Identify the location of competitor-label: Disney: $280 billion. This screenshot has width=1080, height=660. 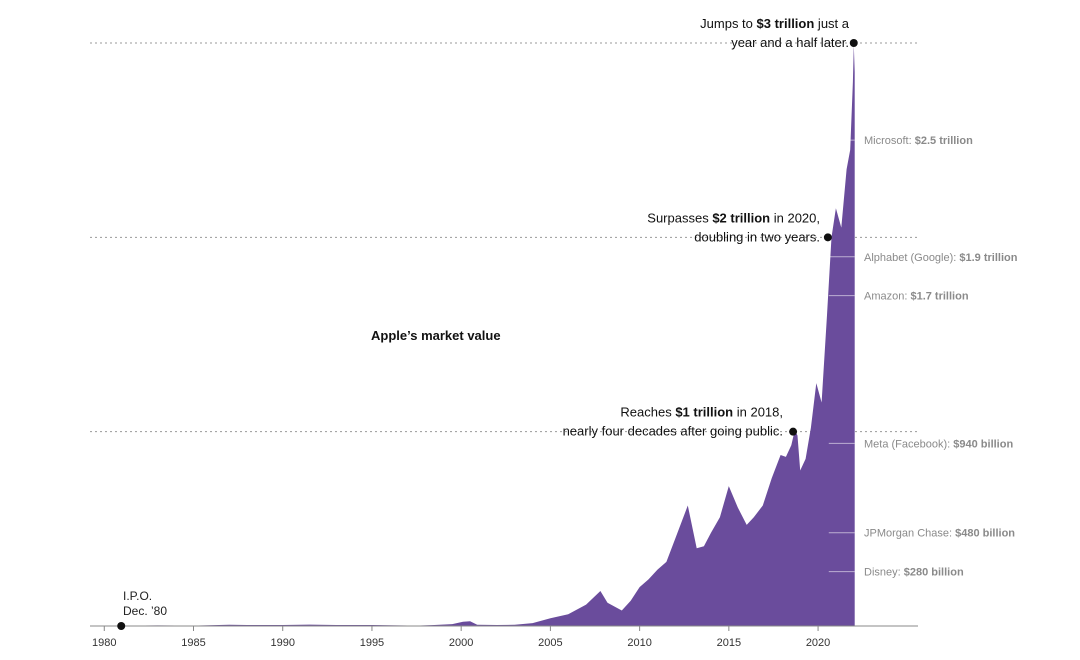
(914, 573).